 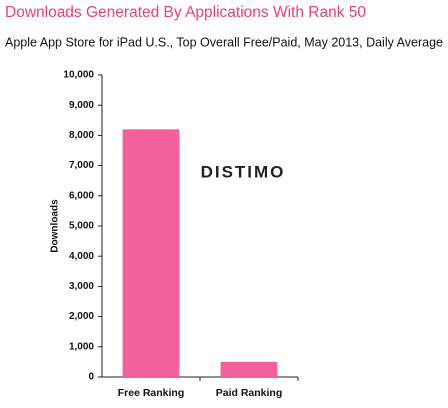 I want to click on y-tick-label: 1,000, so click(x=81, y=346).